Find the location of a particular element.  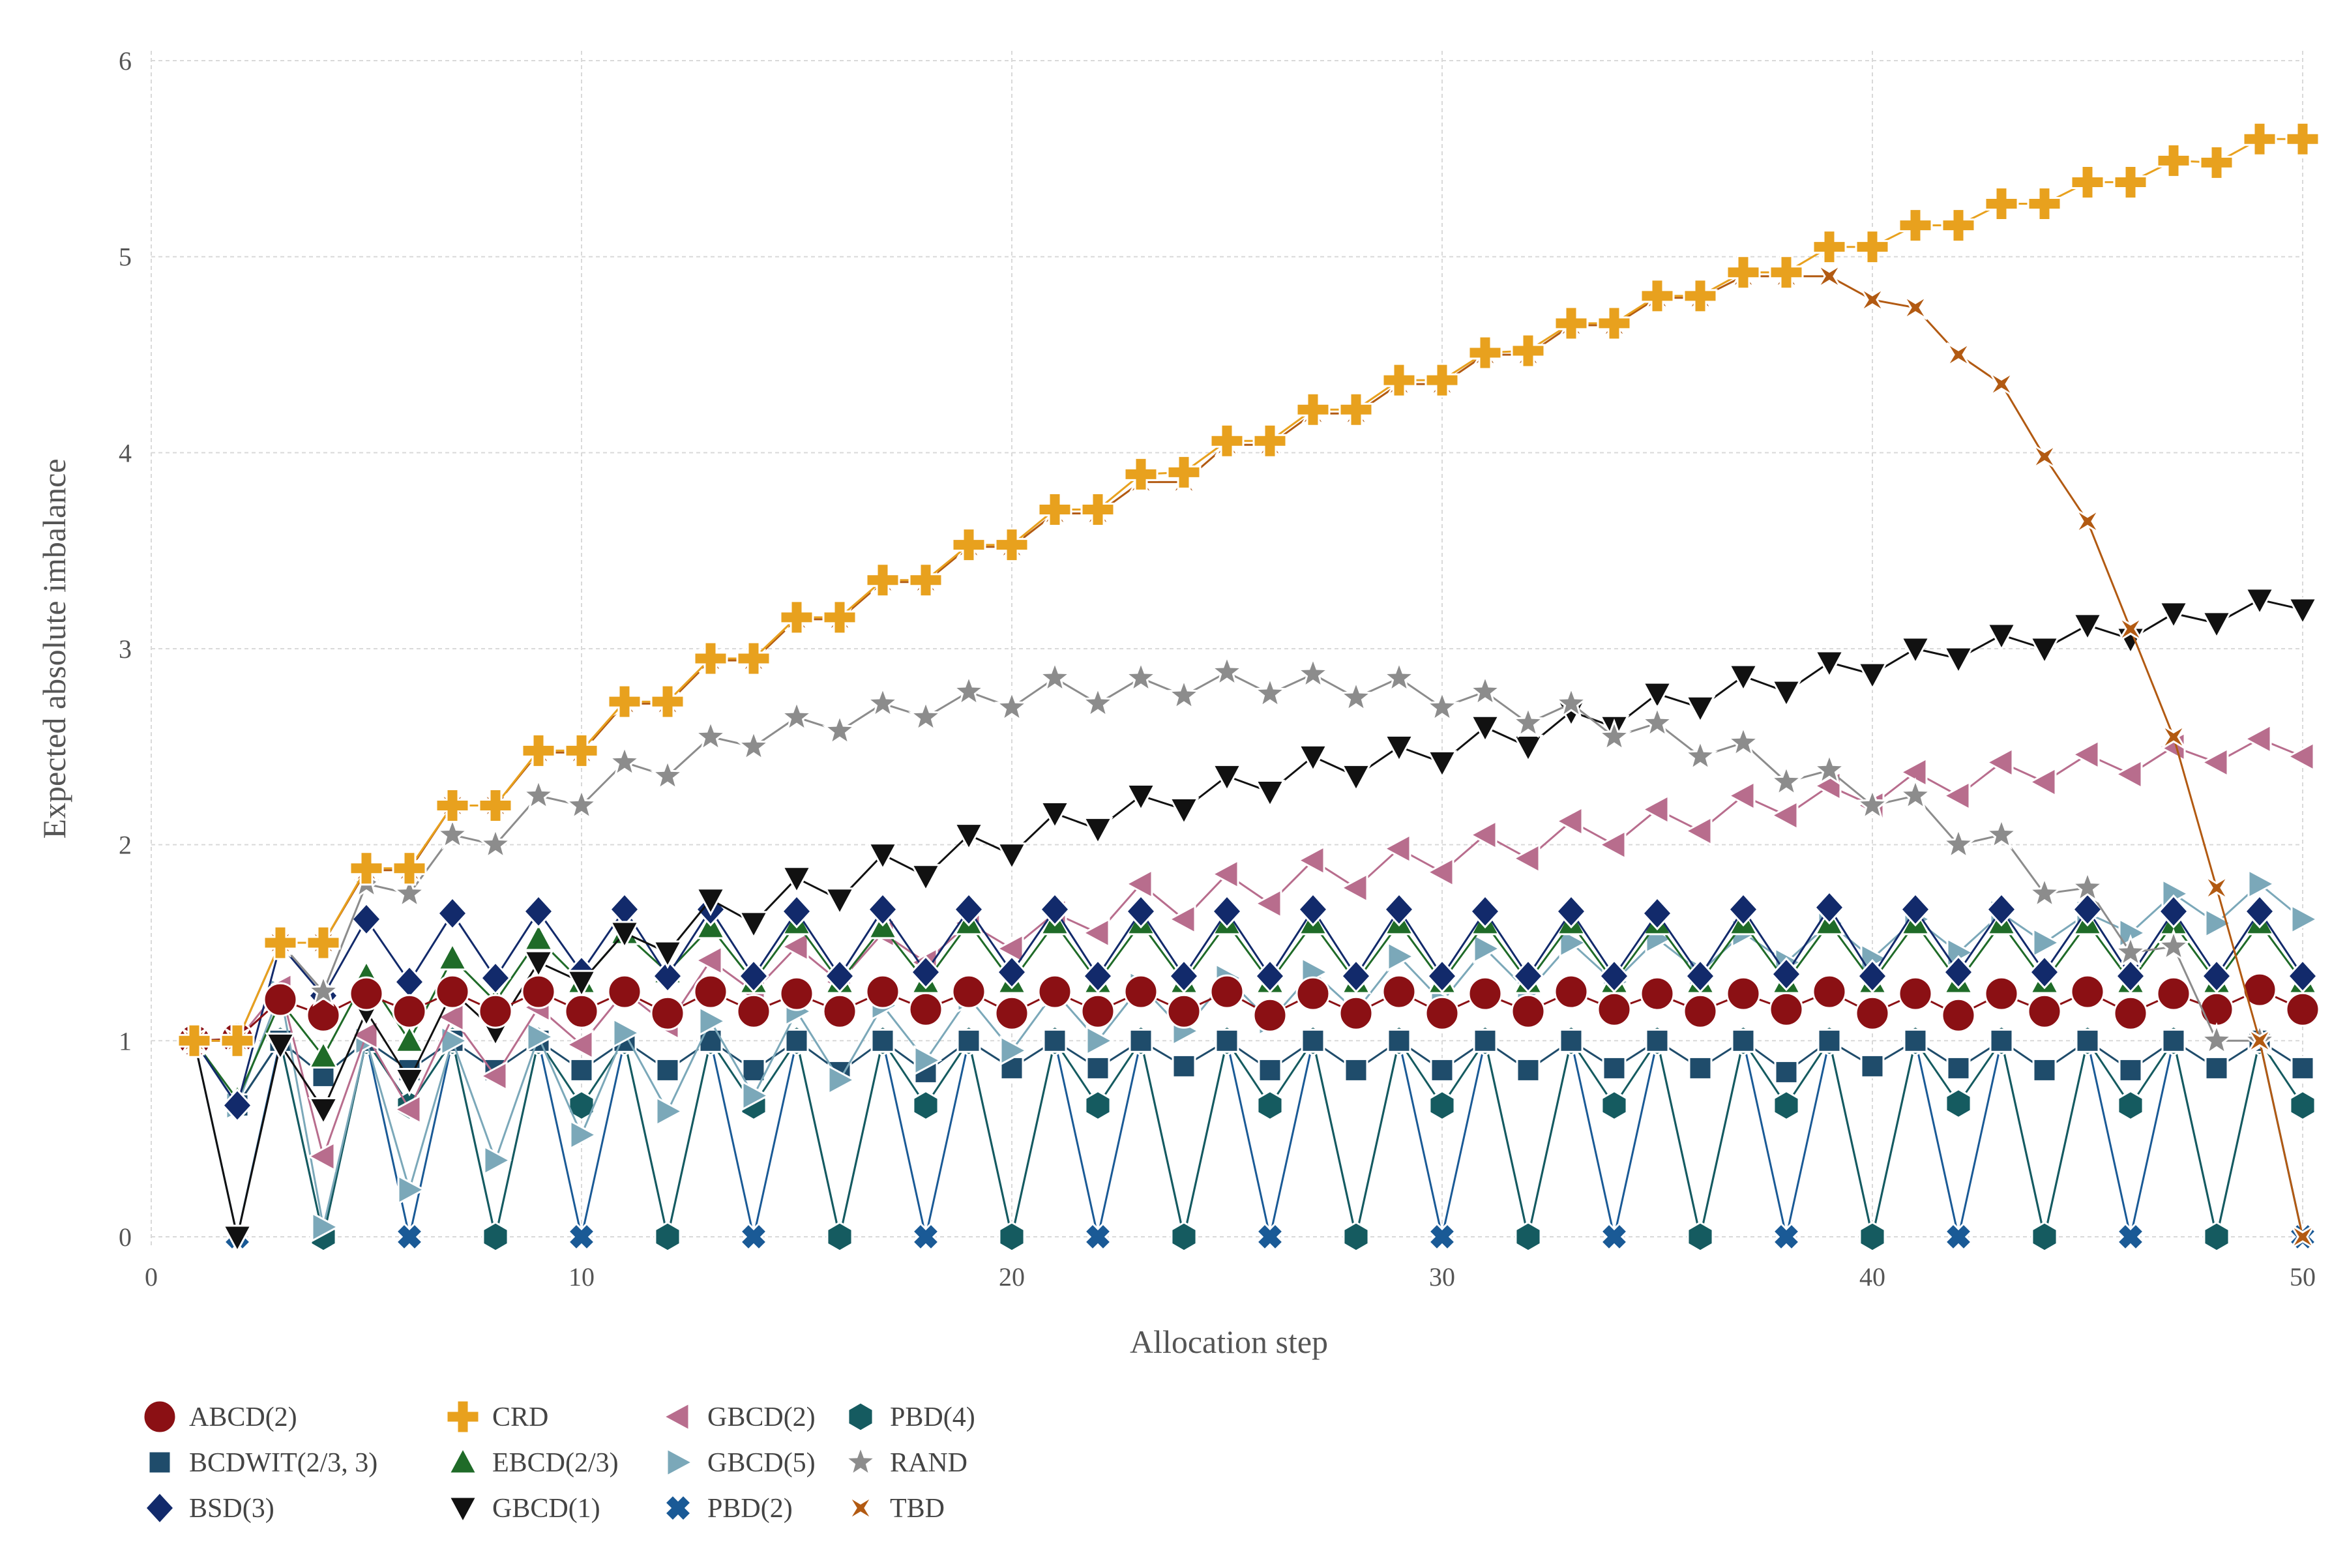

legend-marker-rand is located at coordinates (860, 1460).